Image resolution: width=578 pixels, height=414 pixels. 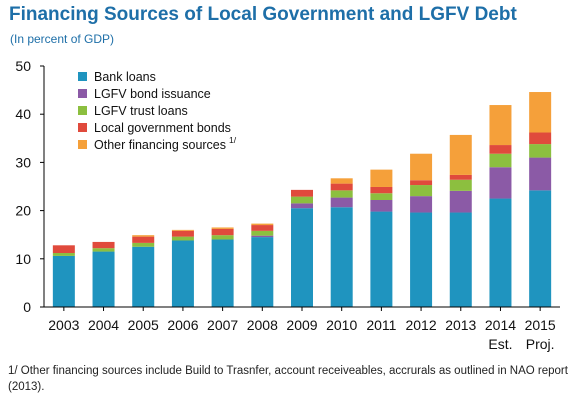 I want to click on y-axis: 0 10 20 30 40 50, so click(x=29, y=186).